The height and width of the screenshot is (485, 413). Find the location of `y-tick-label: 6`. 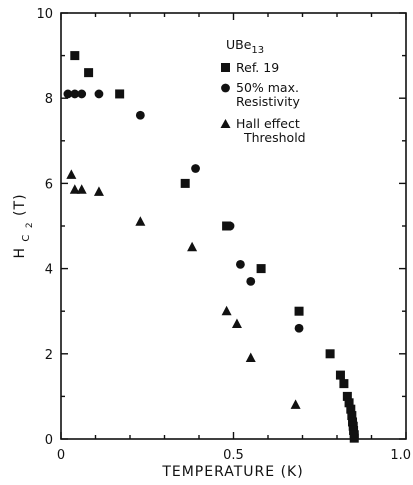

y-tick-label: 6 is located at coordinates (49, 184).